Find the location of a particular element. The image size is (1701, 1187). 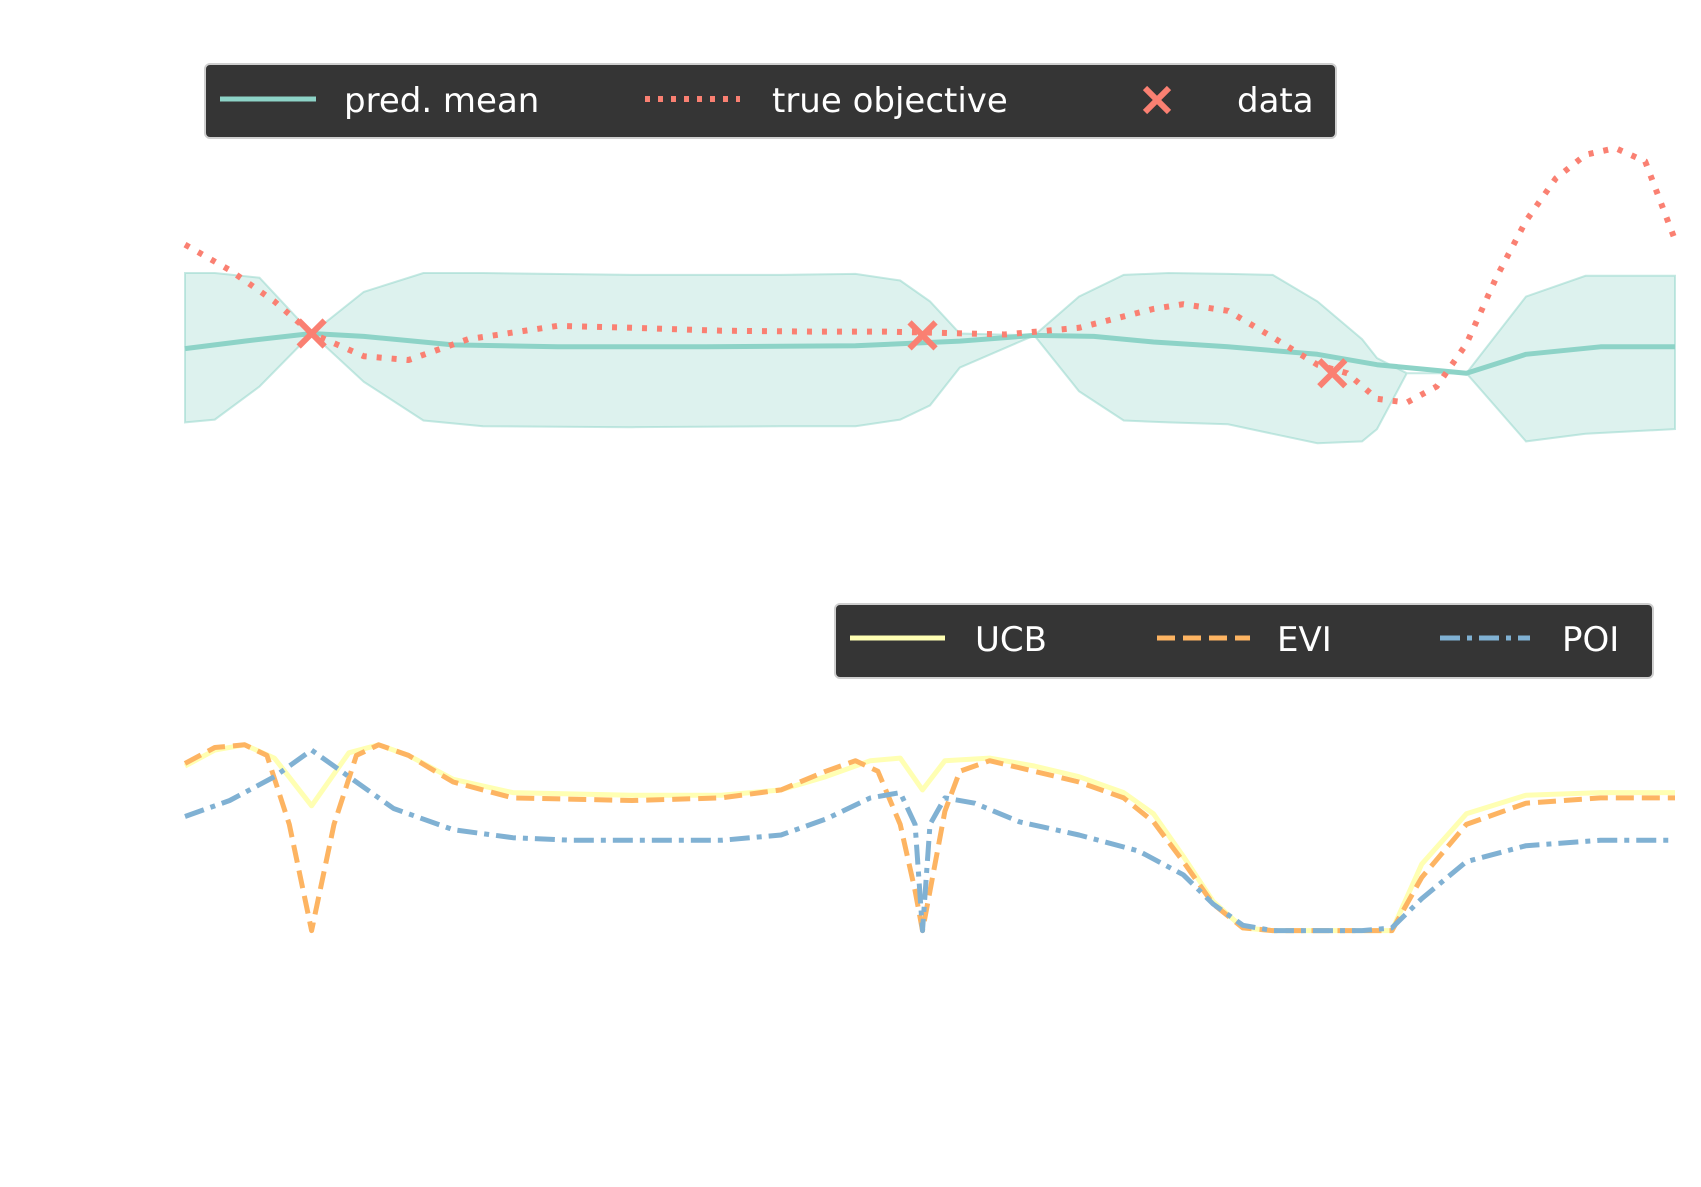

series-ucb-line is located at coordinates (929, 838).